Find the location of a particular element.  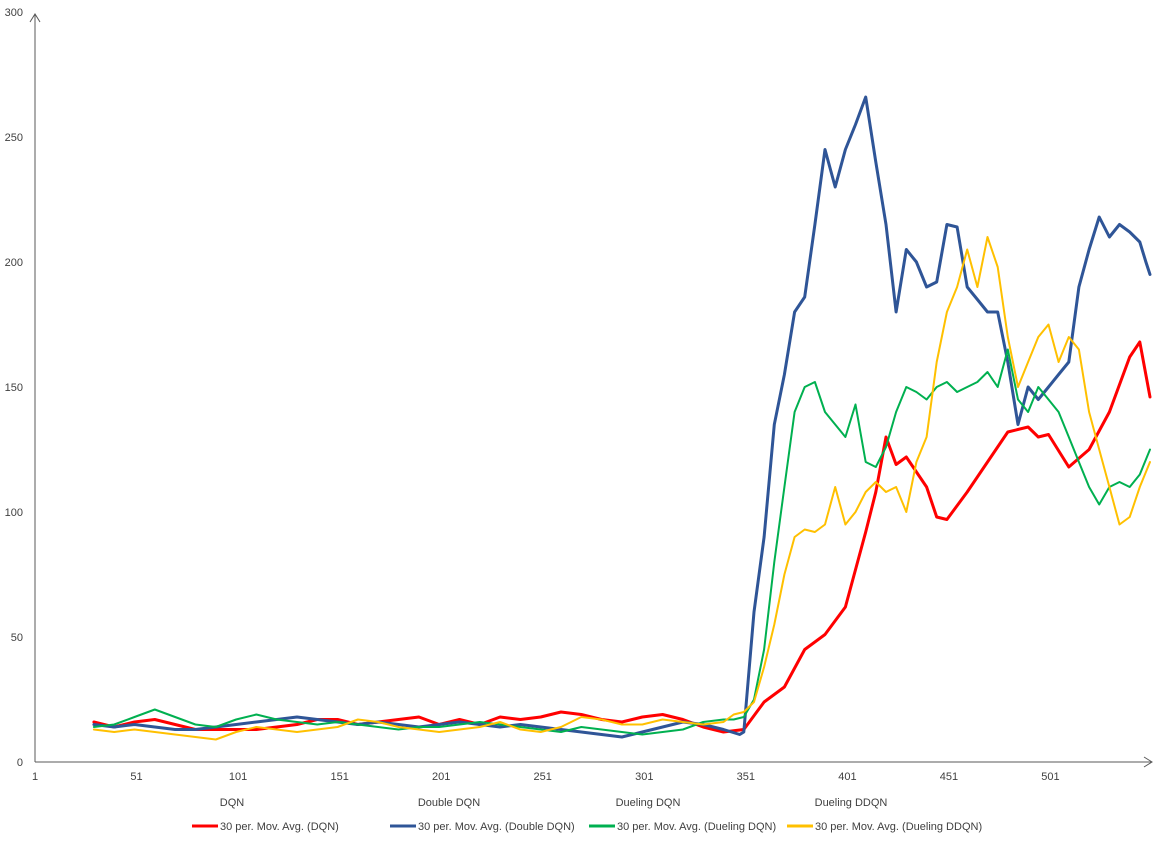

x-tick-label: 51 is located at coordinates (136, 777).